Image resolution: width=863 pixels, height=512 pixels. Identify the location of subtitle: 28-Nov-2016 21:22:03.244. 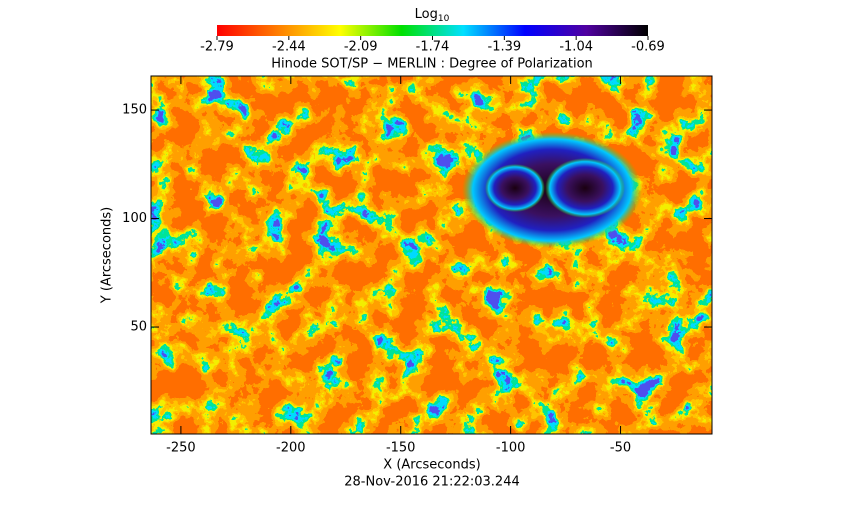
(432, 482).